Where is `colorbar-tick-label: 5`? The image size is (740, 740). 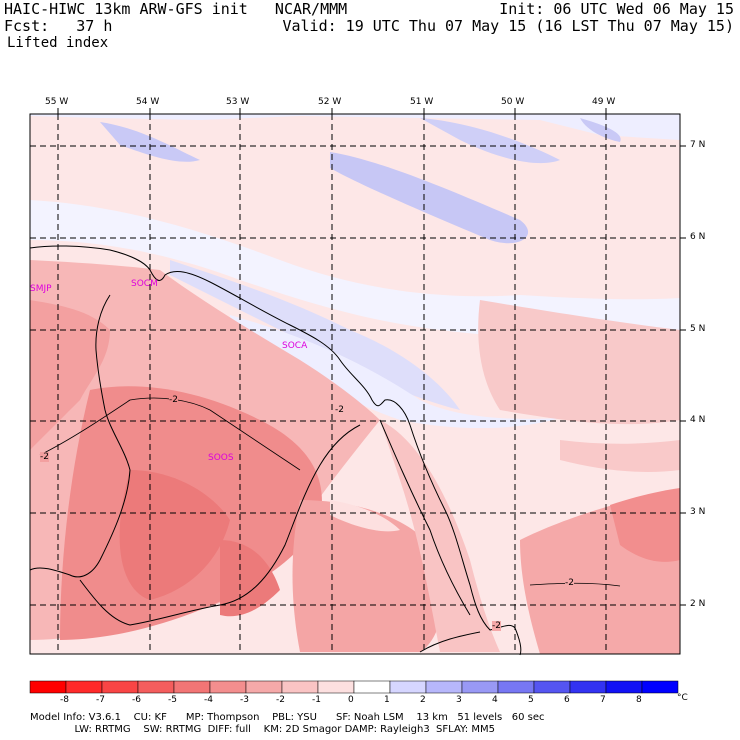 colorbar-tick-label: 5 is located at coordinates (531, 700).